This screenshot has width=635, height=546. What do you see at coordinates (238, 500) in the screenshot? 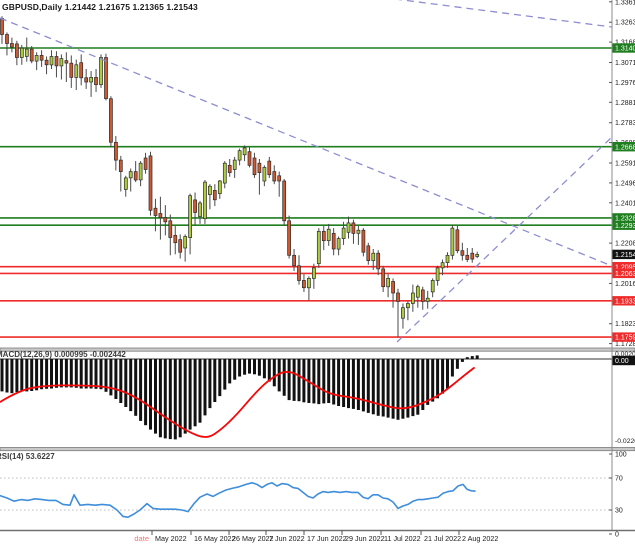
I see `rsi-line` at bounding box center [238, 500].